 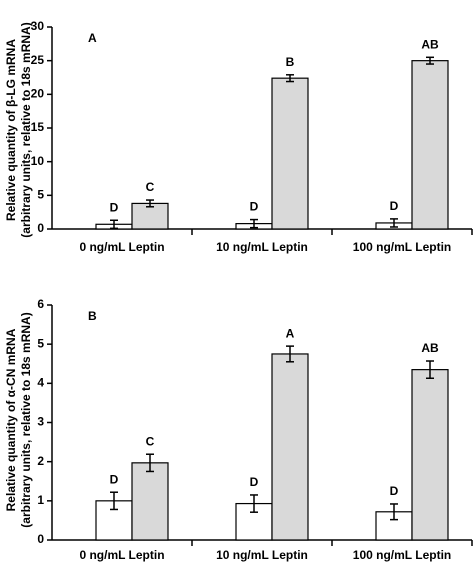 I want to click on significance-letter: A, so click(x=290, y=333).